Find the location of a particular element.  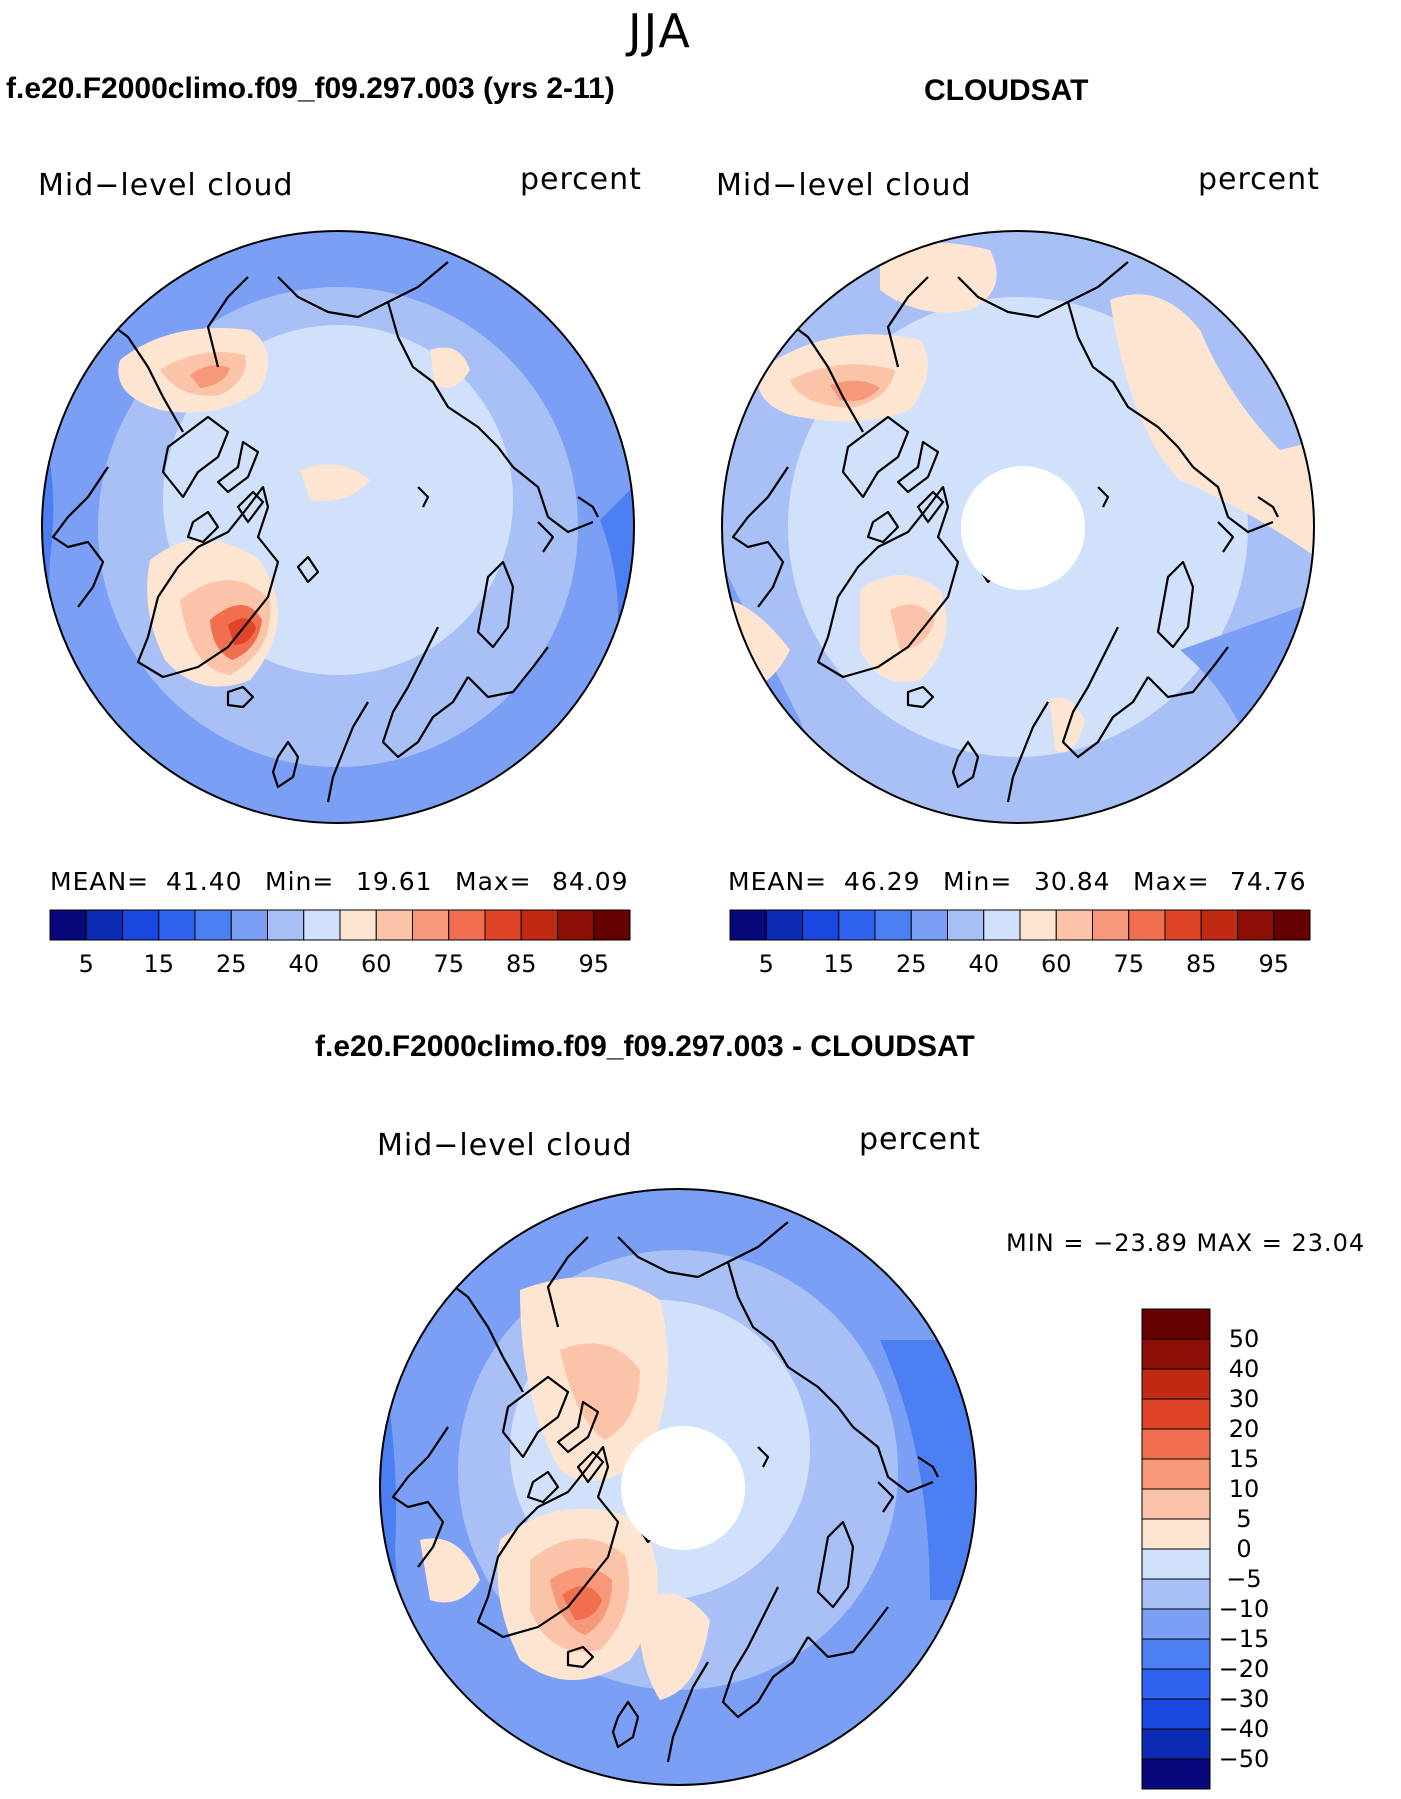

model-field-blob-ne is located at coordinates (450, 367).